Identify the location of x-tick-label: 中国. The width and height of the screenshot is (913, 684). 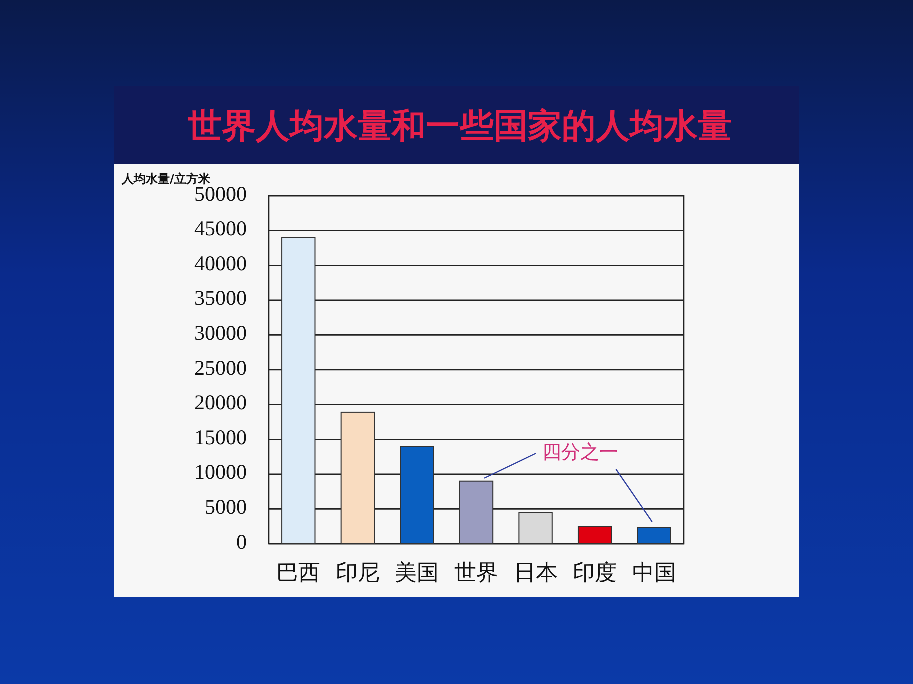
(654, 573).